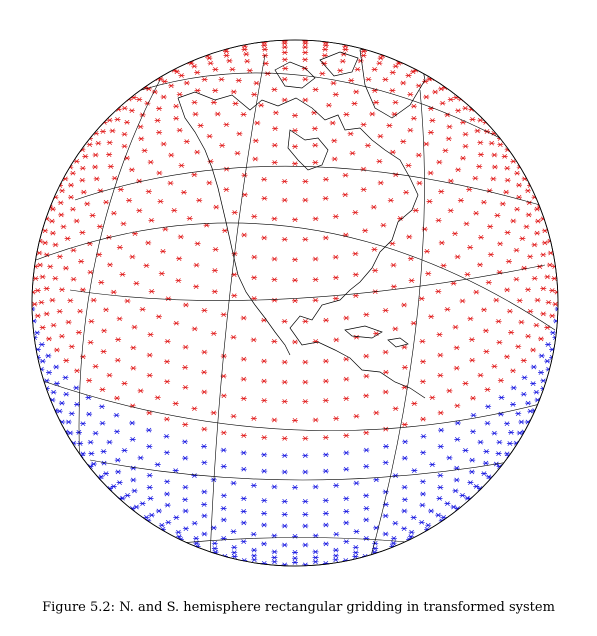 This screenshot has height=636, width=597. What do you see at coordinates (397, 325) in the screenshot?
I see `meridian-line` at bounding box center [397, 325].